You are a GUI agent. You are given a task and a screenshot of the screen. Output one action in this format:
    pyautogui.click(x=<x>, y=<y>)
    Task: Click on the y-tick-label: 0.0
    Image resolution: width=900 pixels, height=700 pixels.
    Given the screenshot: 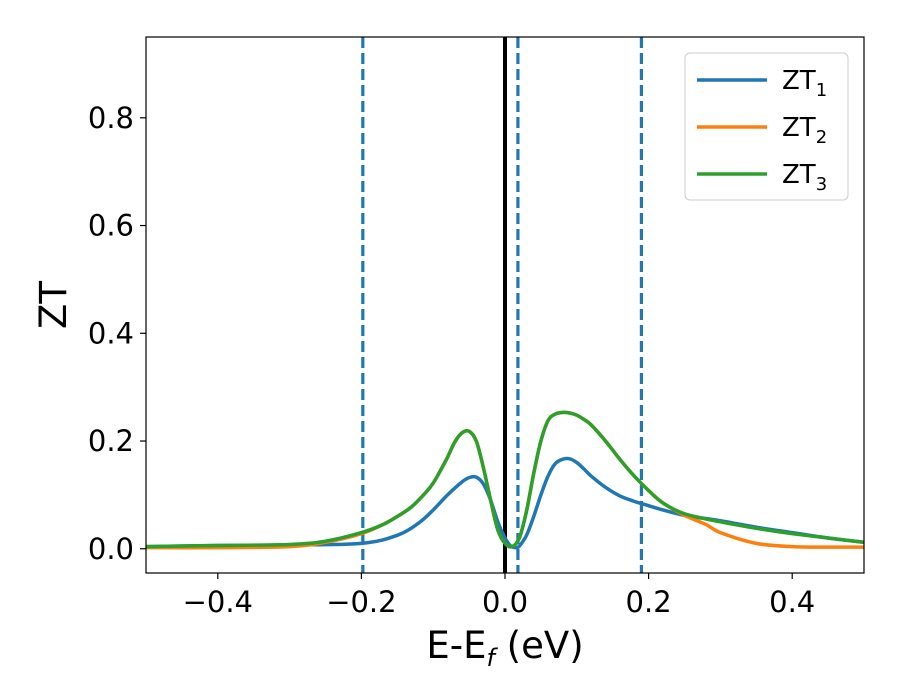 What is the action you would take?
    pyautogui.click(x=111, y=549)
    